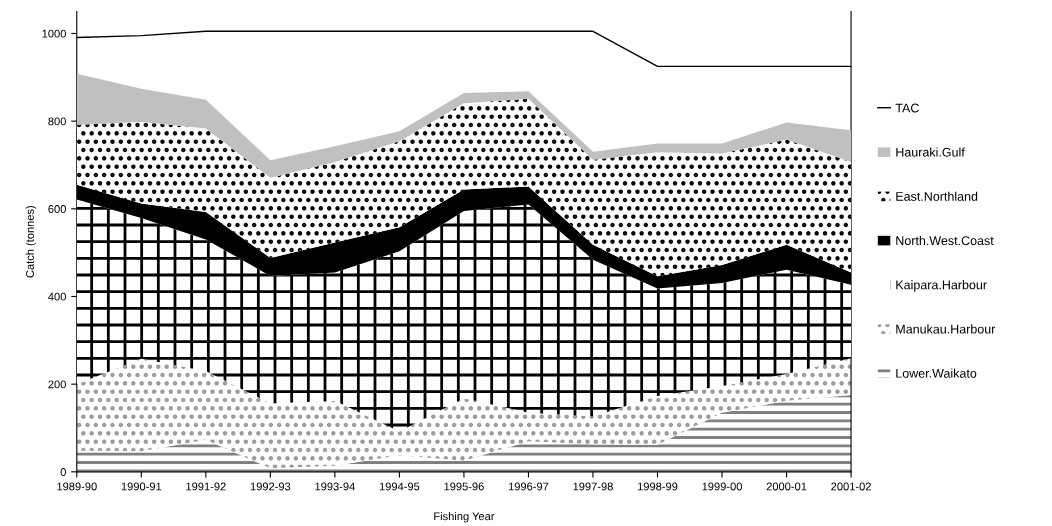  What do you see at coordinates (936, 373) in the screenshot?
I see `legend-label: Lower.Waikato` at bounding box center [936, 373].